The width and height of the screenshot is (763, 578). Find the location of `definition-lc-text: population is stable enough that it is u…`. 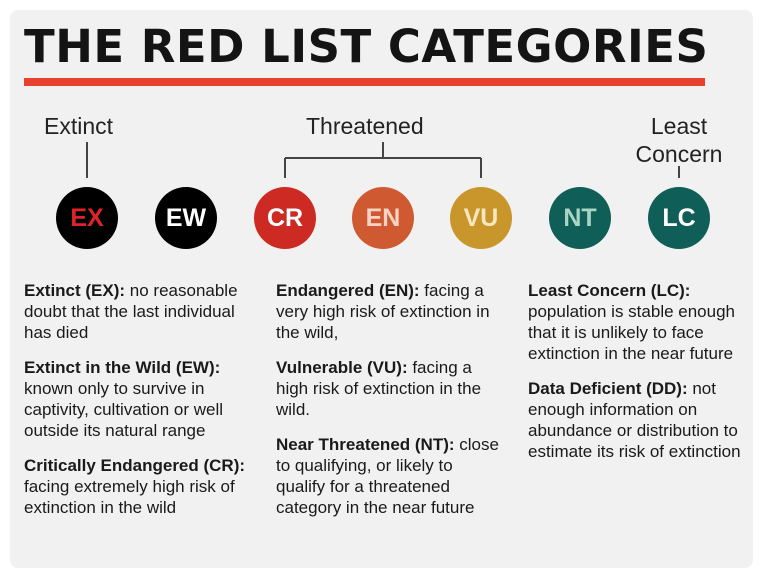

definition-lc-text: population is stable enough that it is u… is located at coordinates (631, 332).